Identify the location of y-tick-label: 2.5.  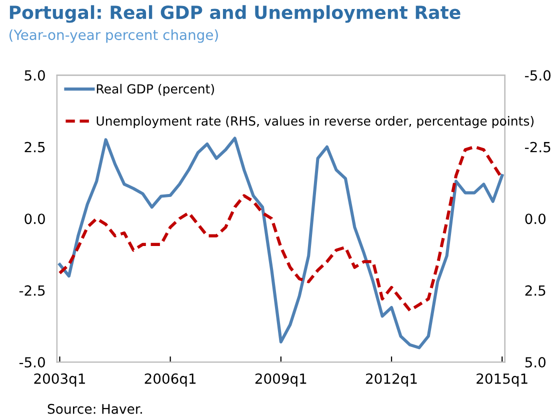
(34, 147).